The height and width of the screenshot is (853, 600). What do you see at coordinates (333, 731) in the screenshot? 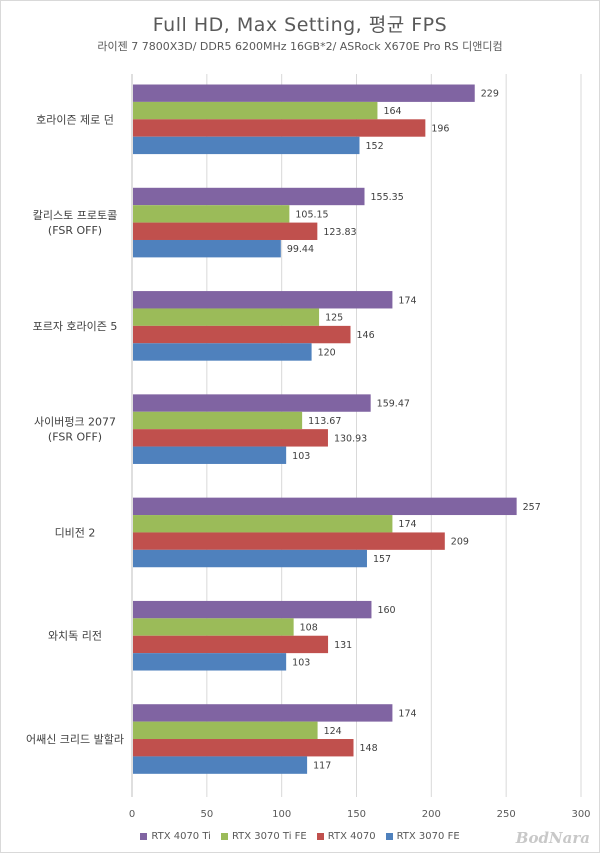
I see `data-label: 124` at bounding box center [333, 731].